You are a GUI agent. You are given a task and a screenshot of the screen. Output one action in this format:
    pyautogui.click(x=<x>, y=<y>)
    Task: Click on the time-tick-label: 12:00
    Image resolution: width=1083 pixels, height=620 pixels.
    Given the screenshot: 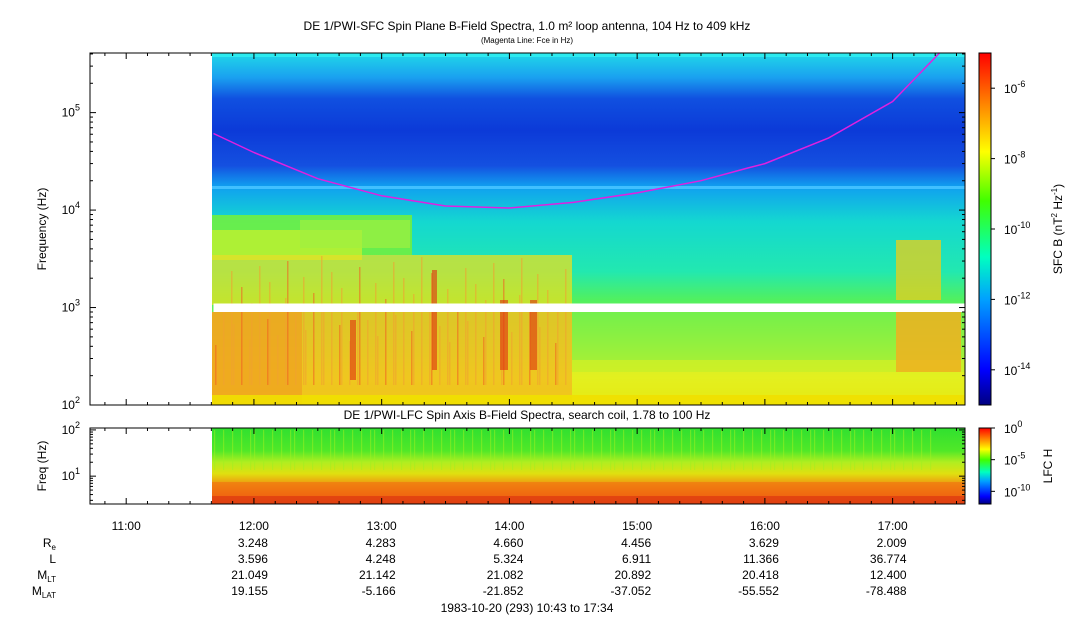 What is the action you would take?
    pyautogui.click(x=254, y=526)
    